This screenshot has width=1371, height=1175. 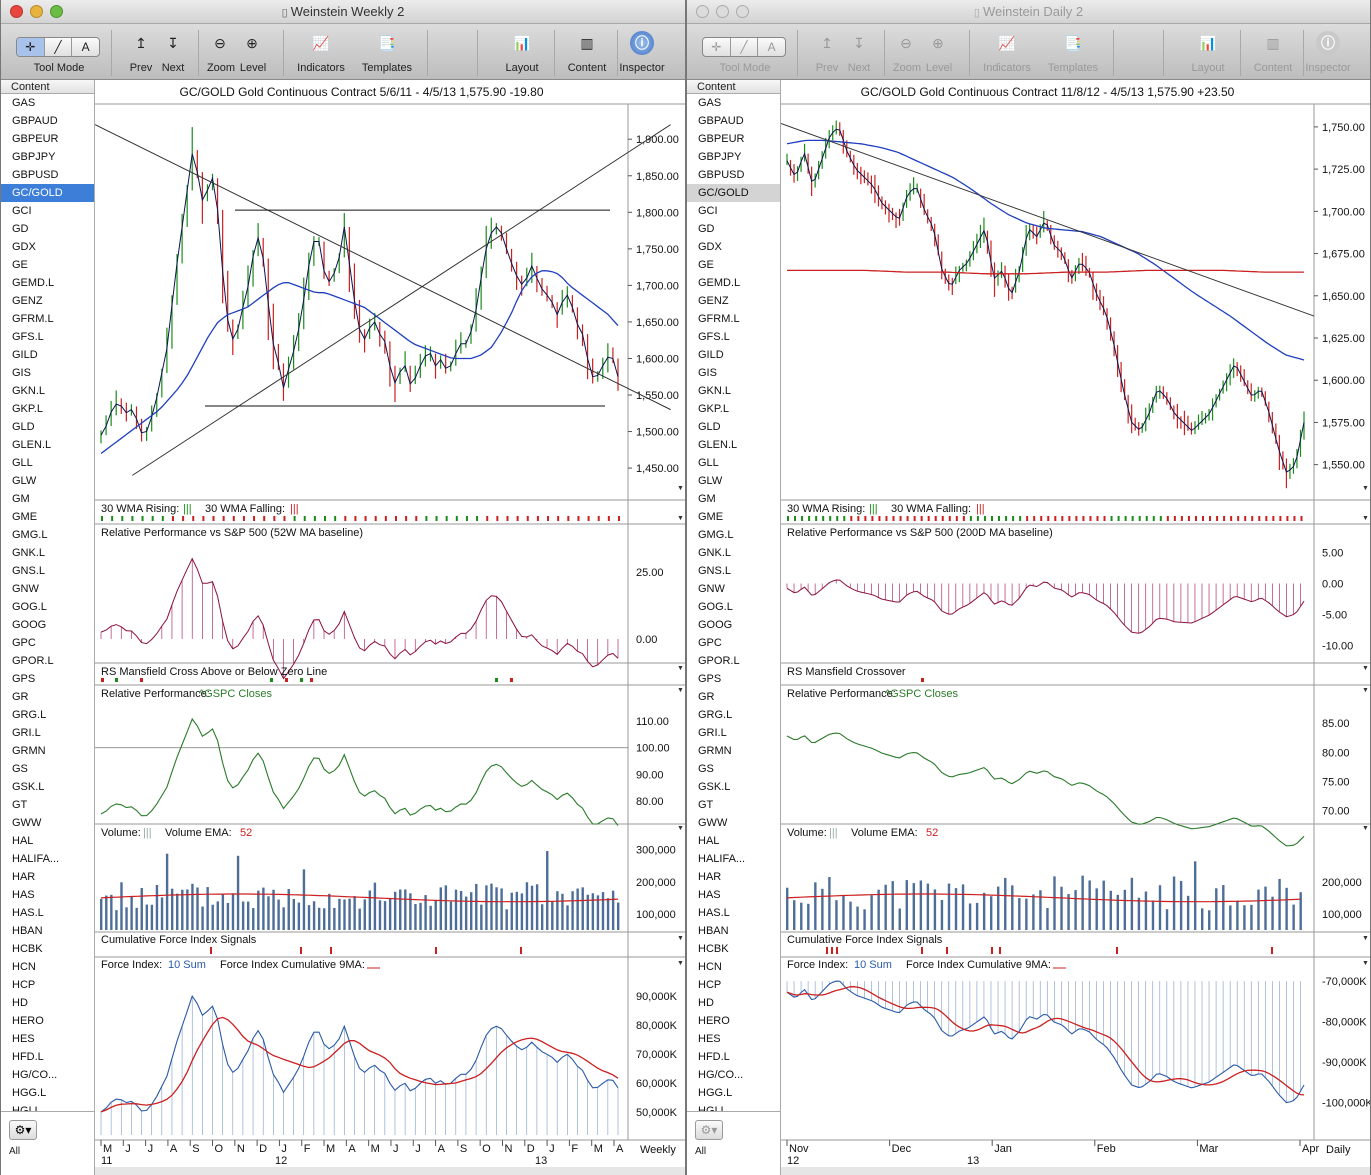 I want to click on symbol-item: GKP.L, so click(x=713, y=409).